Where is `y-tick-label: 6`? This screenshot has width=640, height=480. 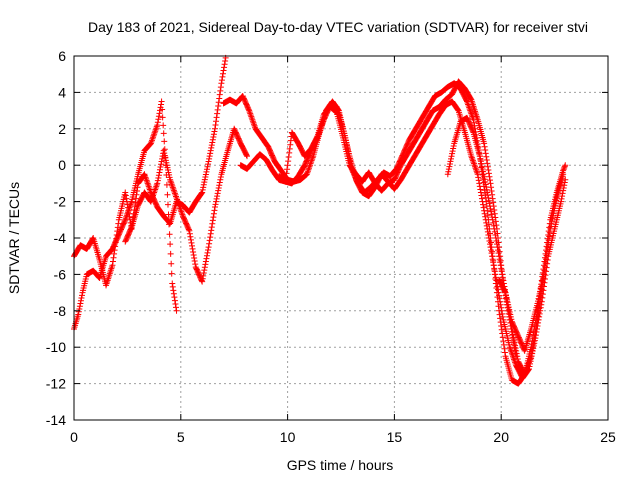
y-tick-label: 6 is located at coordinates (62, 56).